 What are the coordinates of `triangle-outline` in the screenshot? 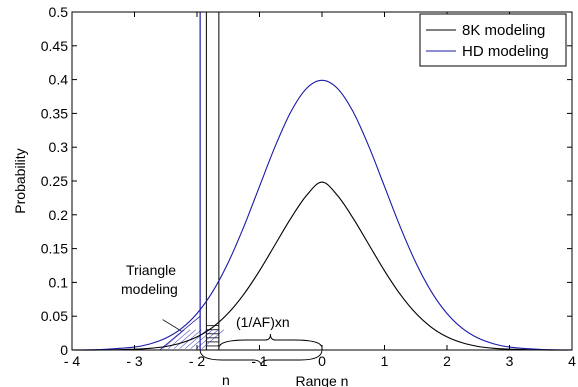 It's located at (180, 333).